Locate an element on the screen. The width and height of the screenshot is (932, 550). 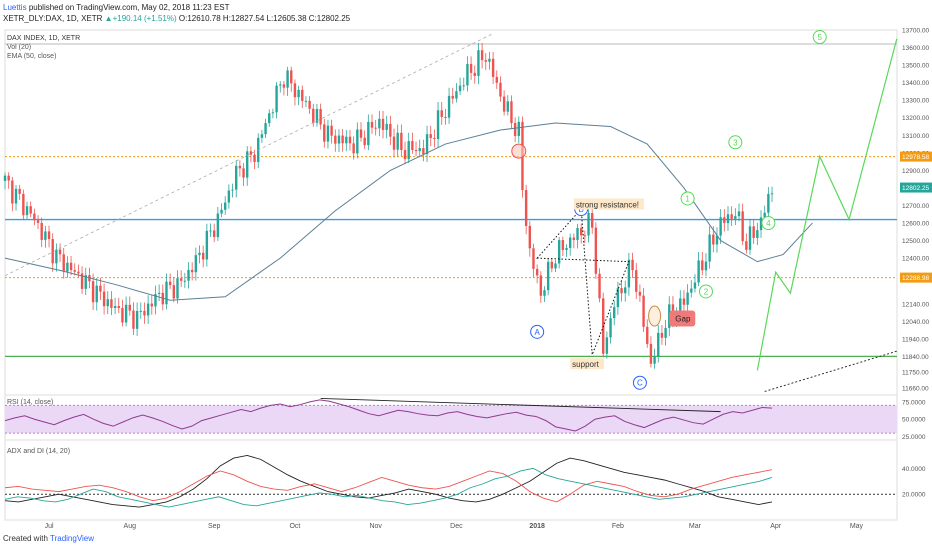
elliott-wave-path is located at coordinates (827, 204).